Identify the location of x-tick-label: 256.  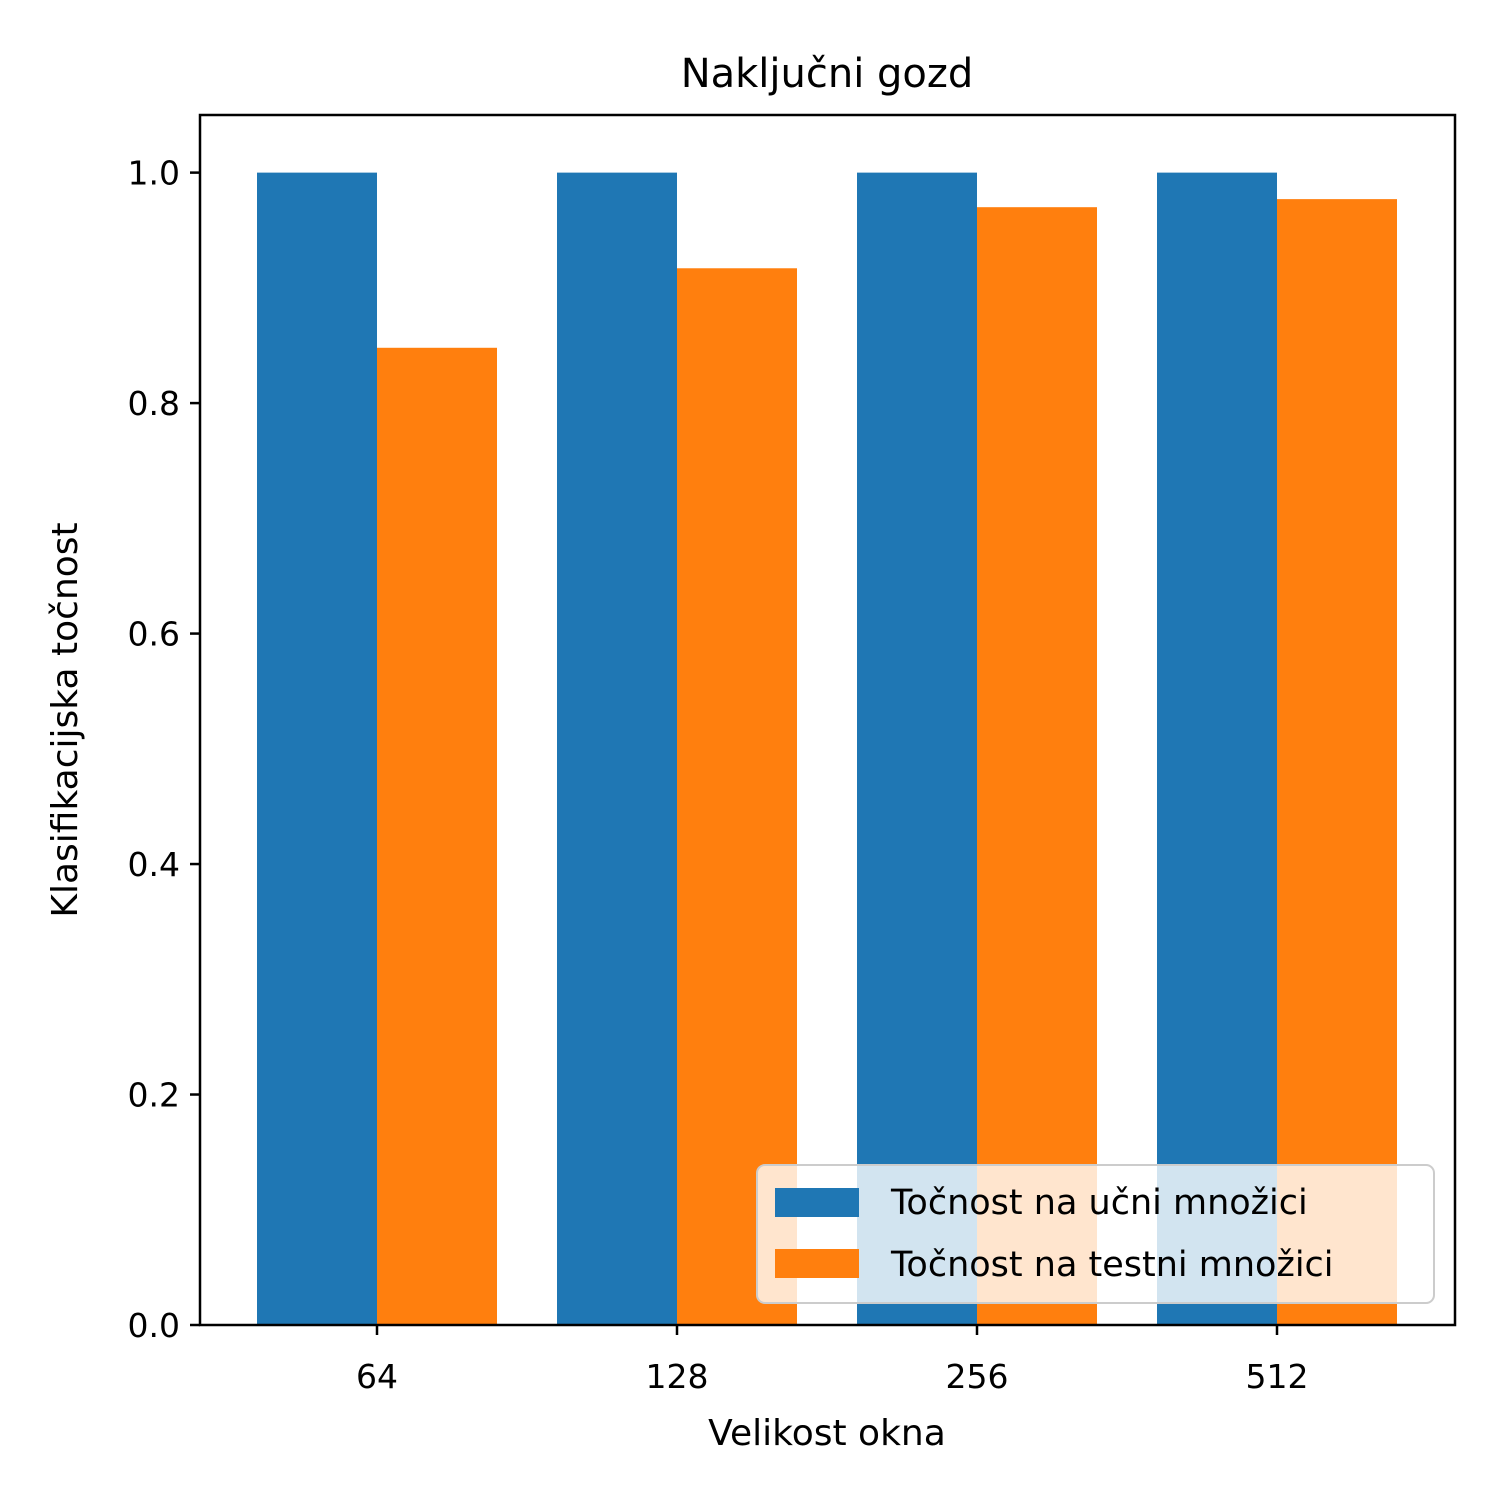
(977, 1376).